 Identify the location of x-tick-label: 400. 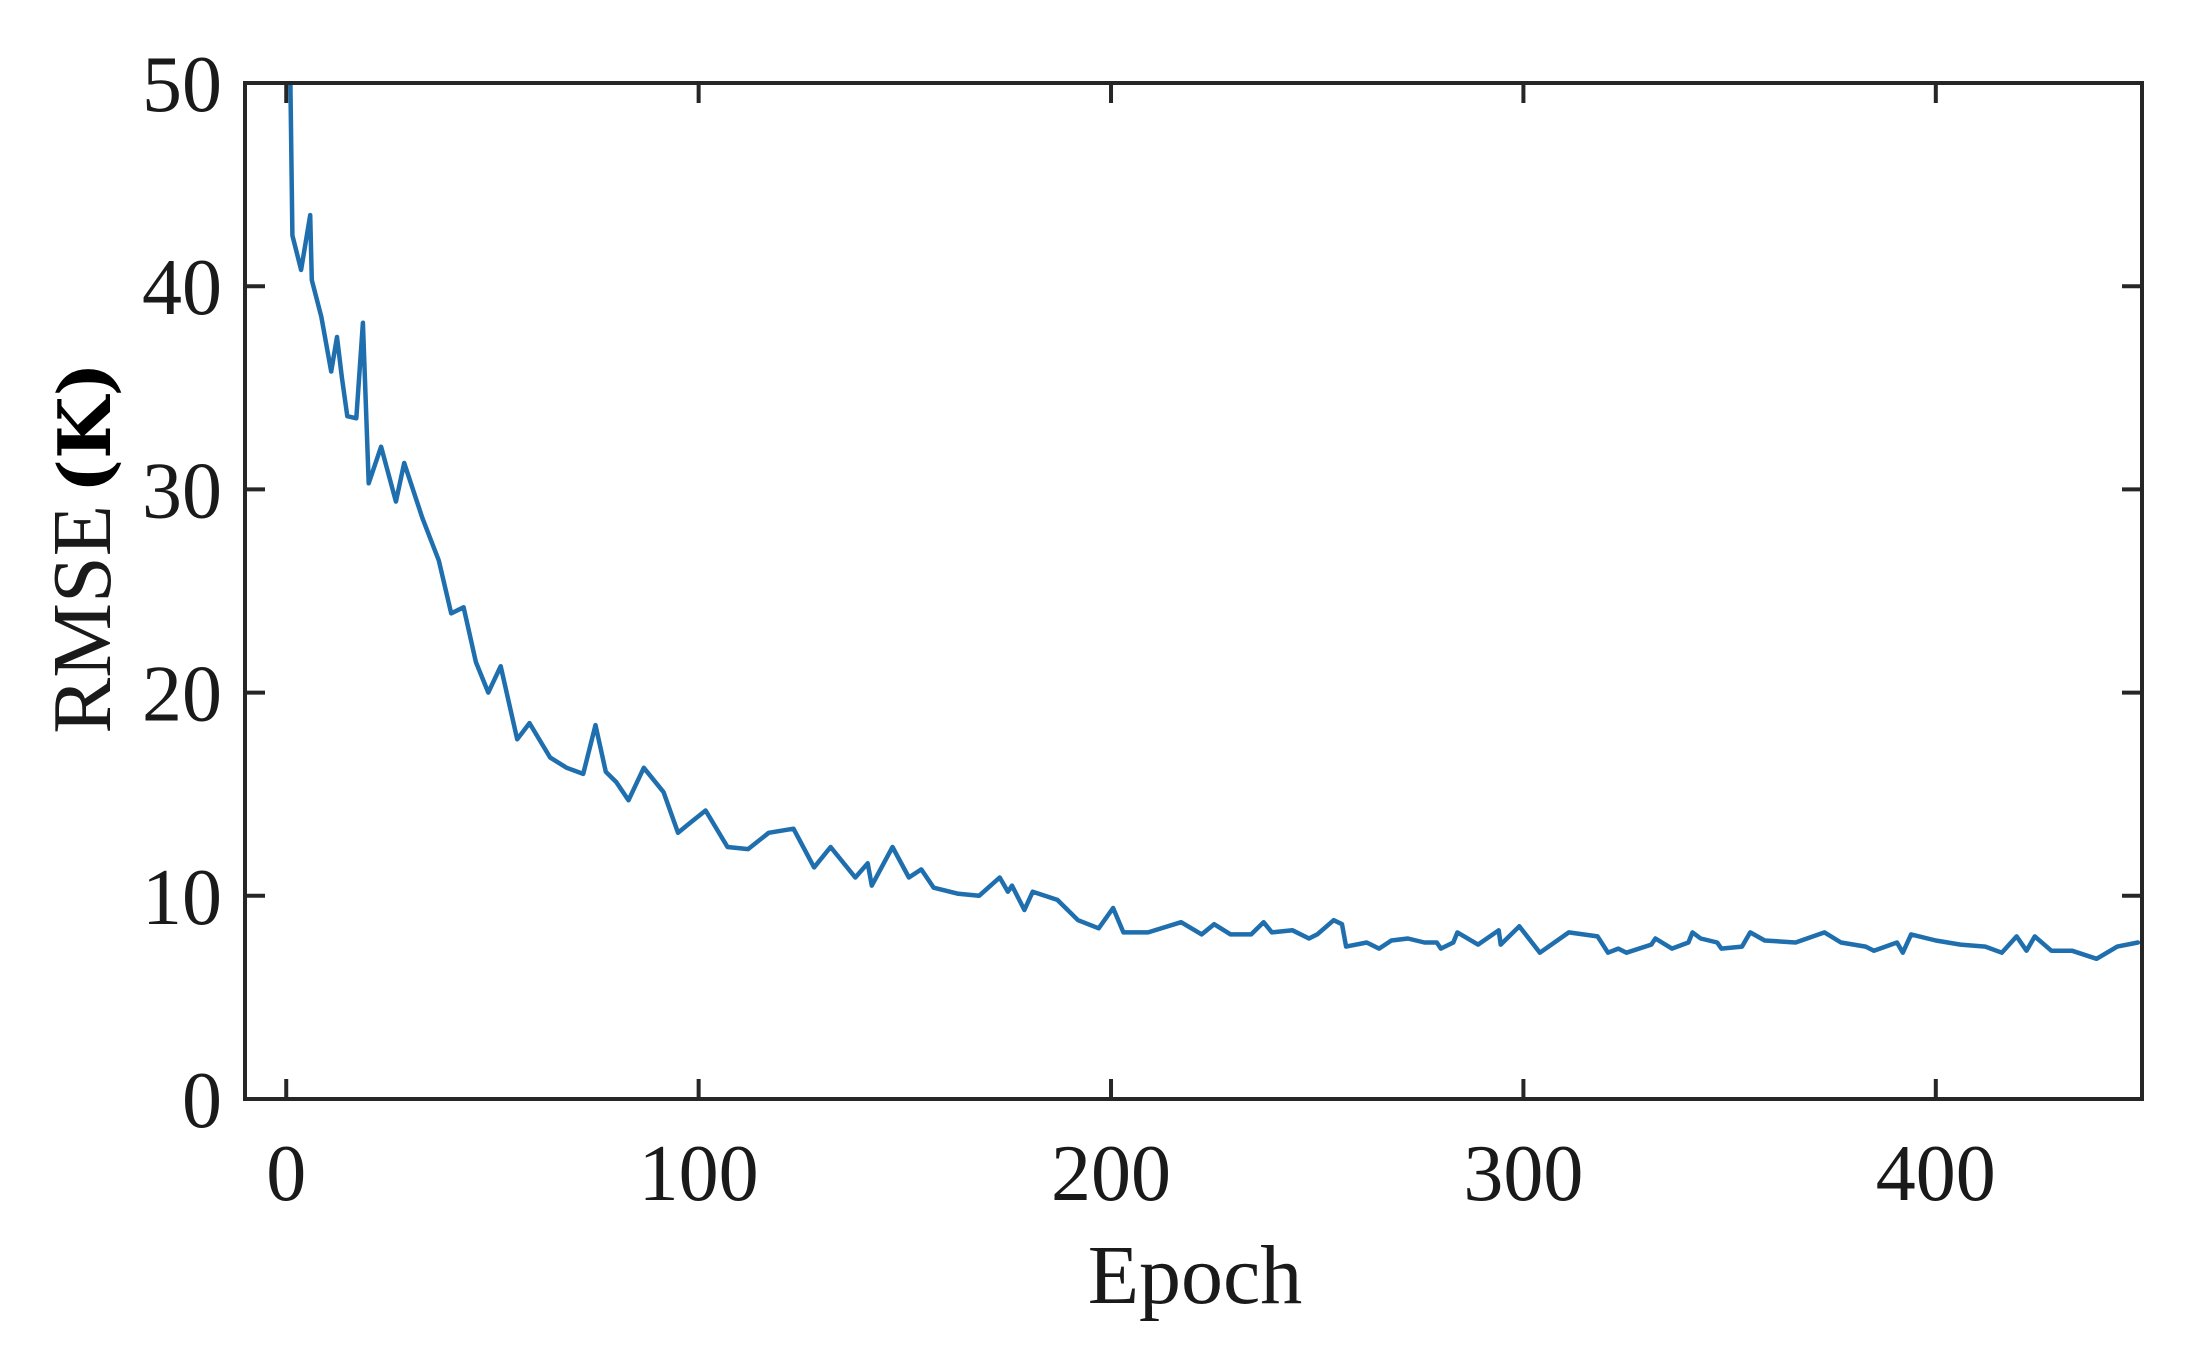
(1936, 1174).